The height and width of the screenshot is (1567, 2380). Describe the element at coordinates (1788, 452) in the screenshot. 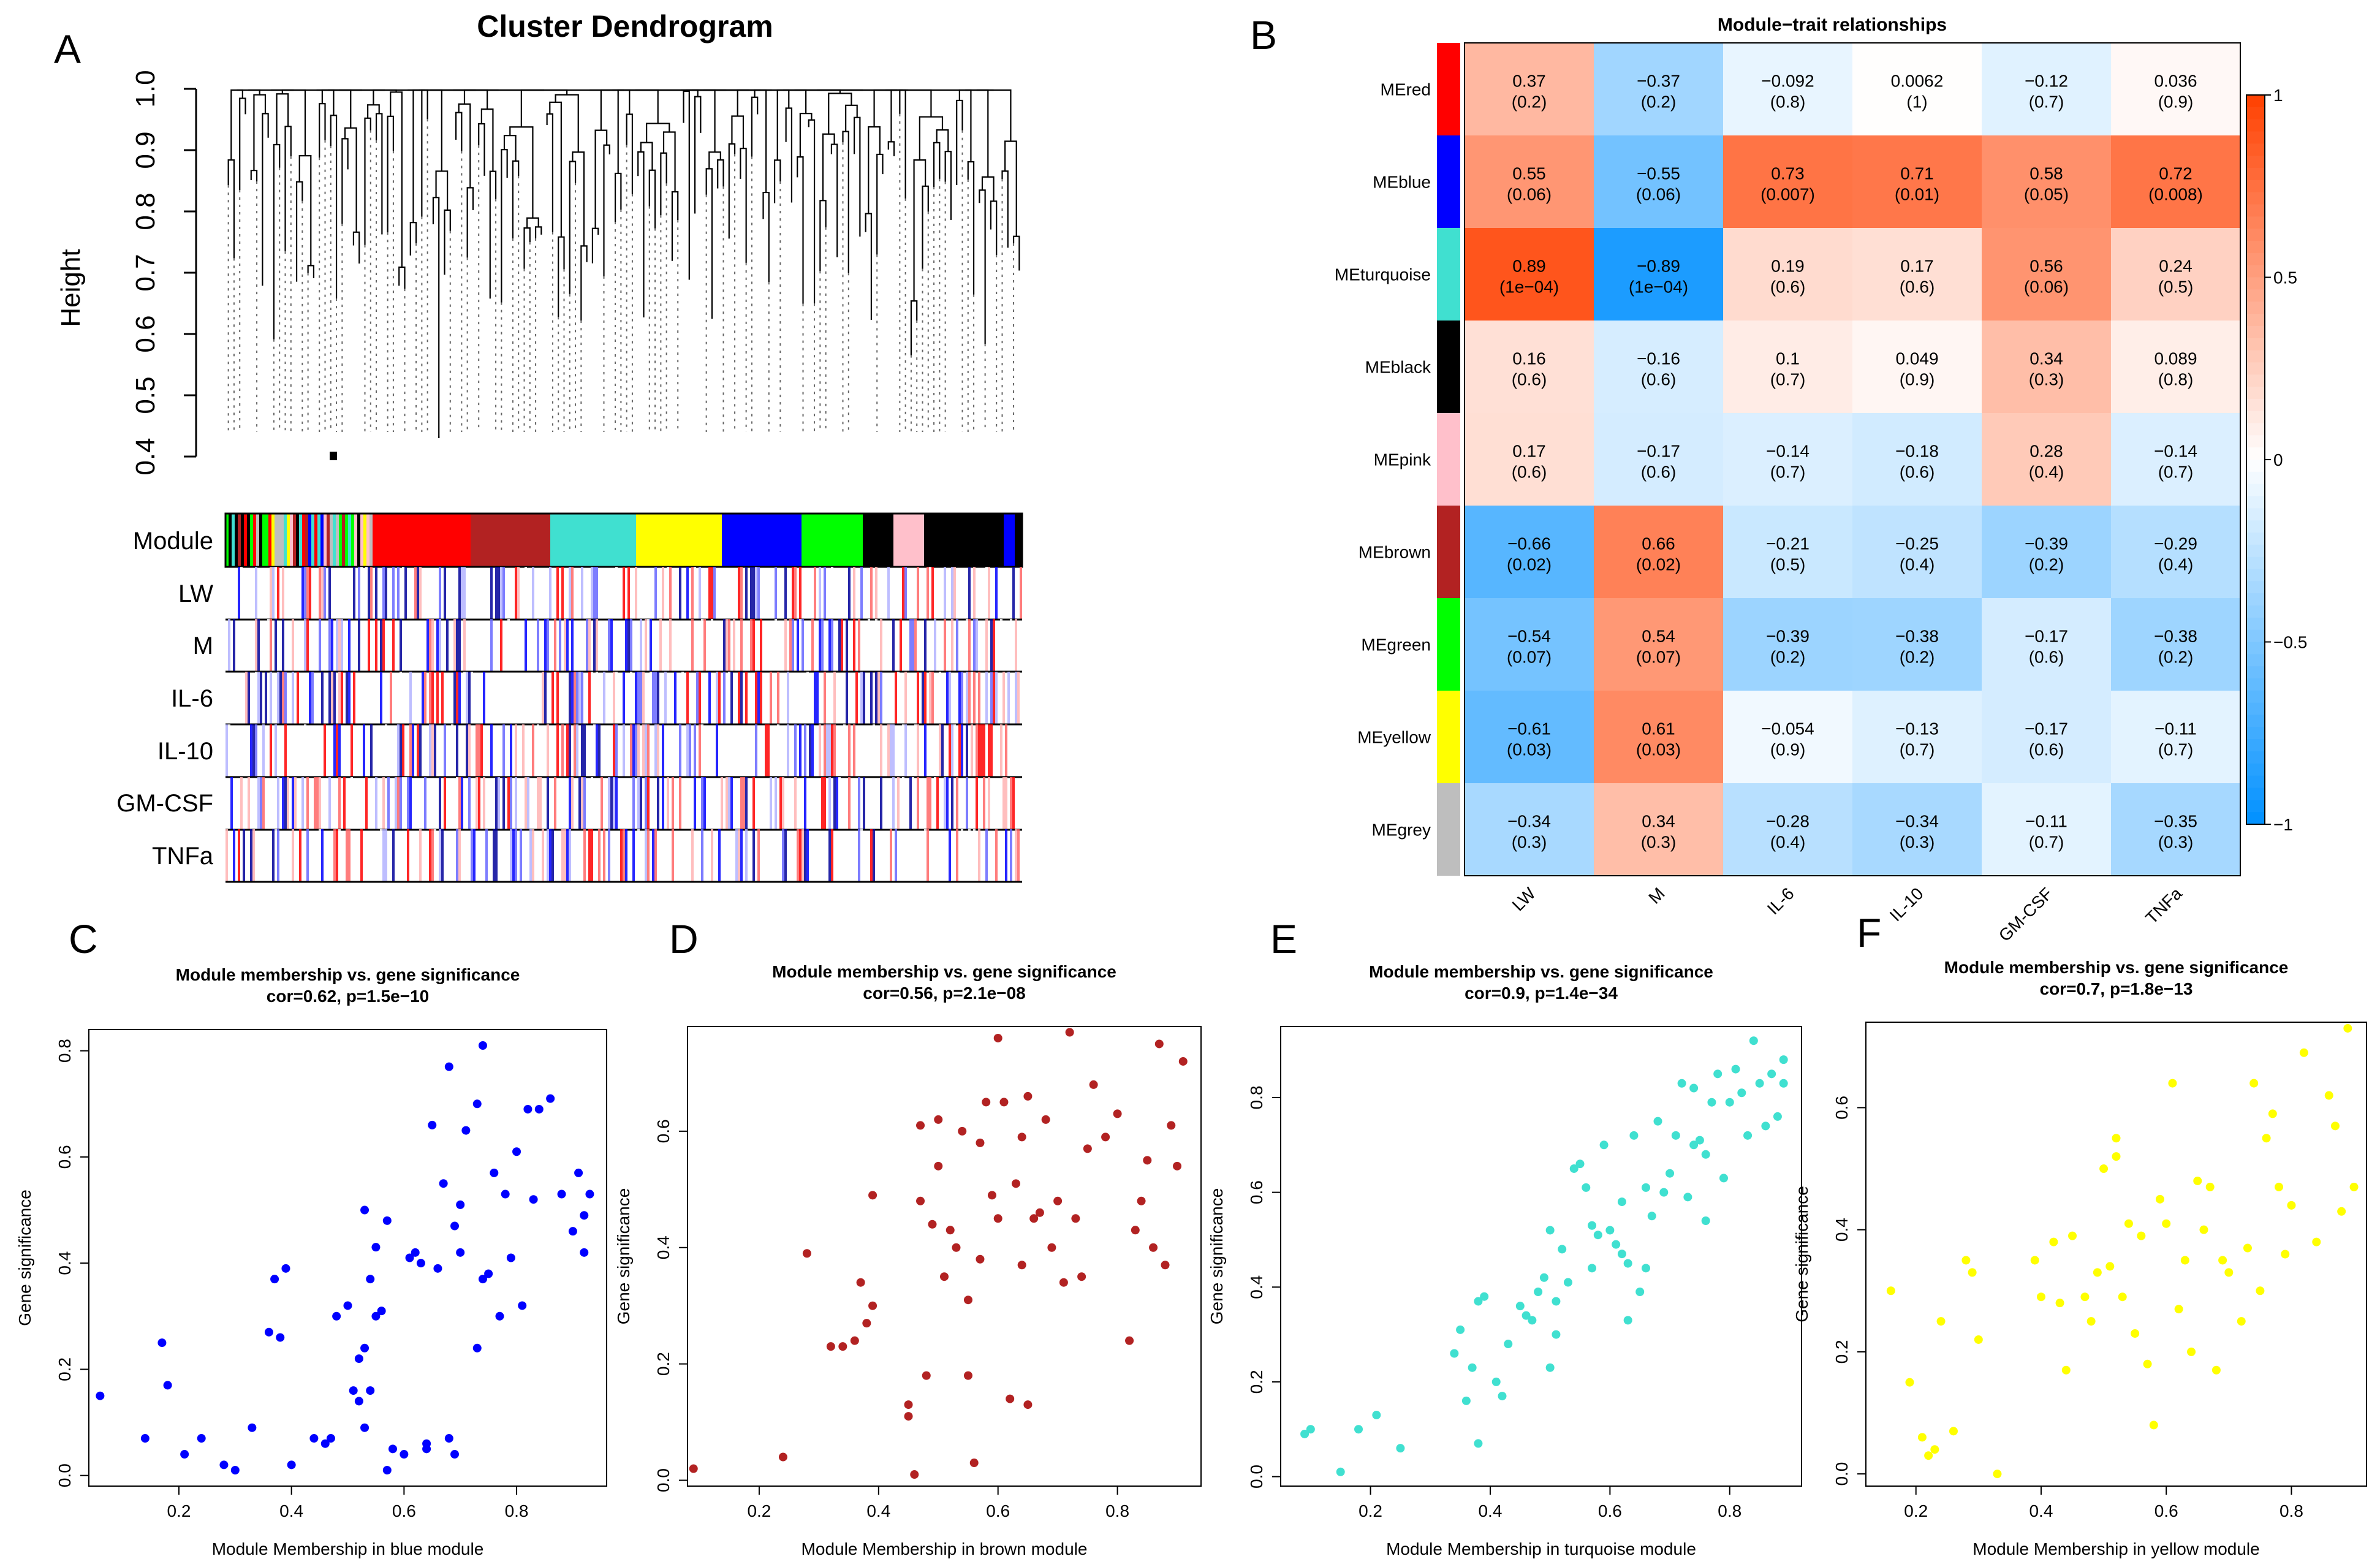

I see `heatmap-cell-correlation: −0.14` at that location.